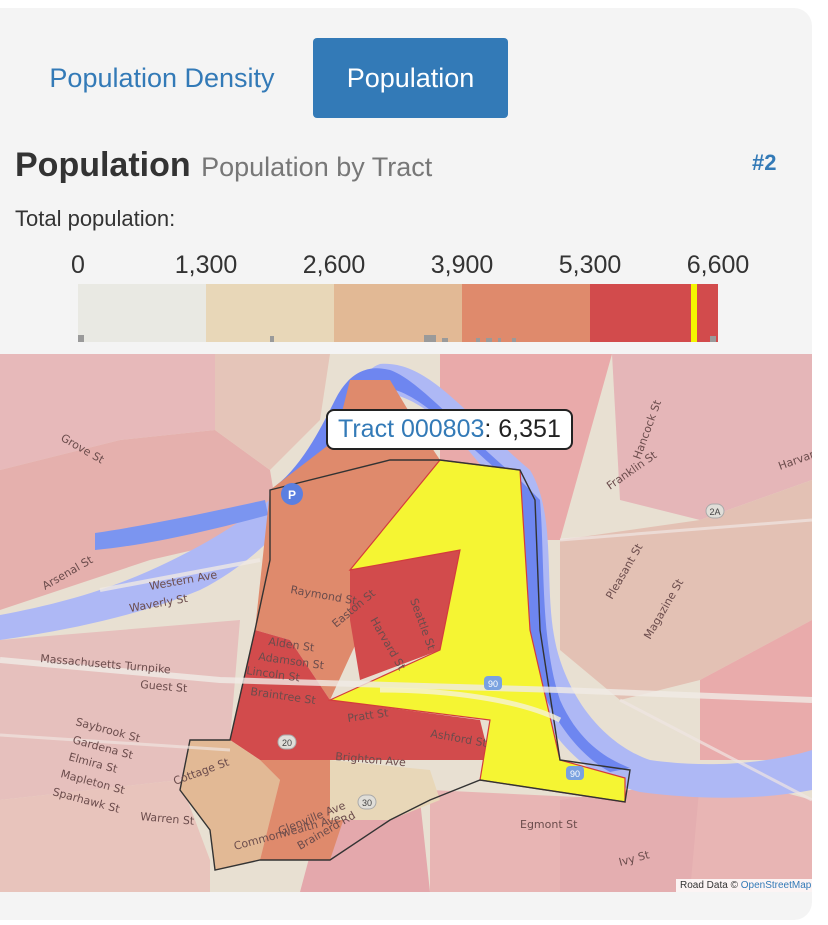  I want to click on legend-tick-0: 0, so click(78, 265).